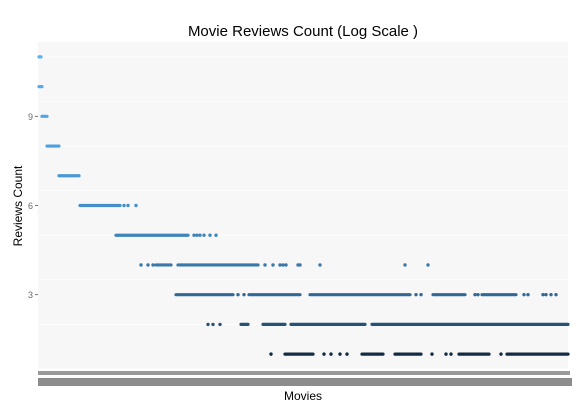  I want to click on y-axis-ticks: 3 6 9, so click(33, 206).